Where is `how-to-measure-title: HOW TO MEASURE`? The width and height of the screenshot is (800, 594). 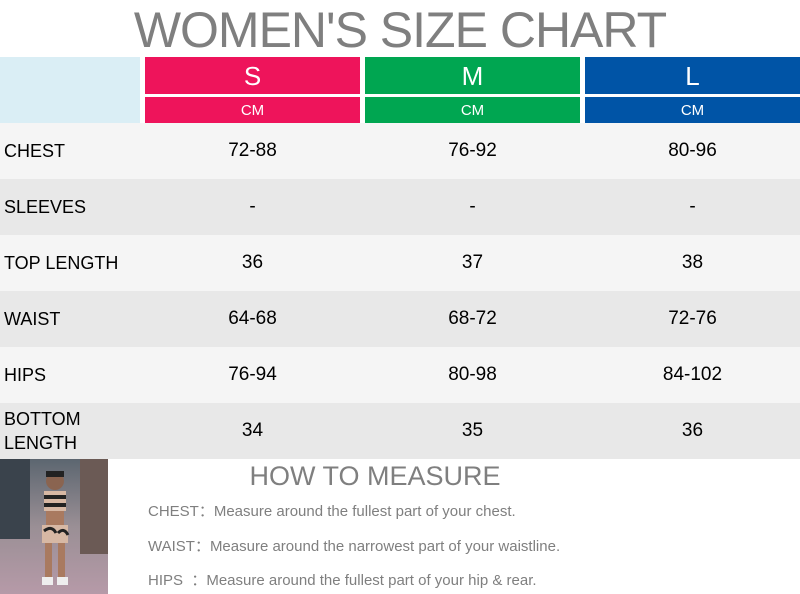
how-to-measure-title: HOW TO MEASURE is located at coordinates (375, 476).